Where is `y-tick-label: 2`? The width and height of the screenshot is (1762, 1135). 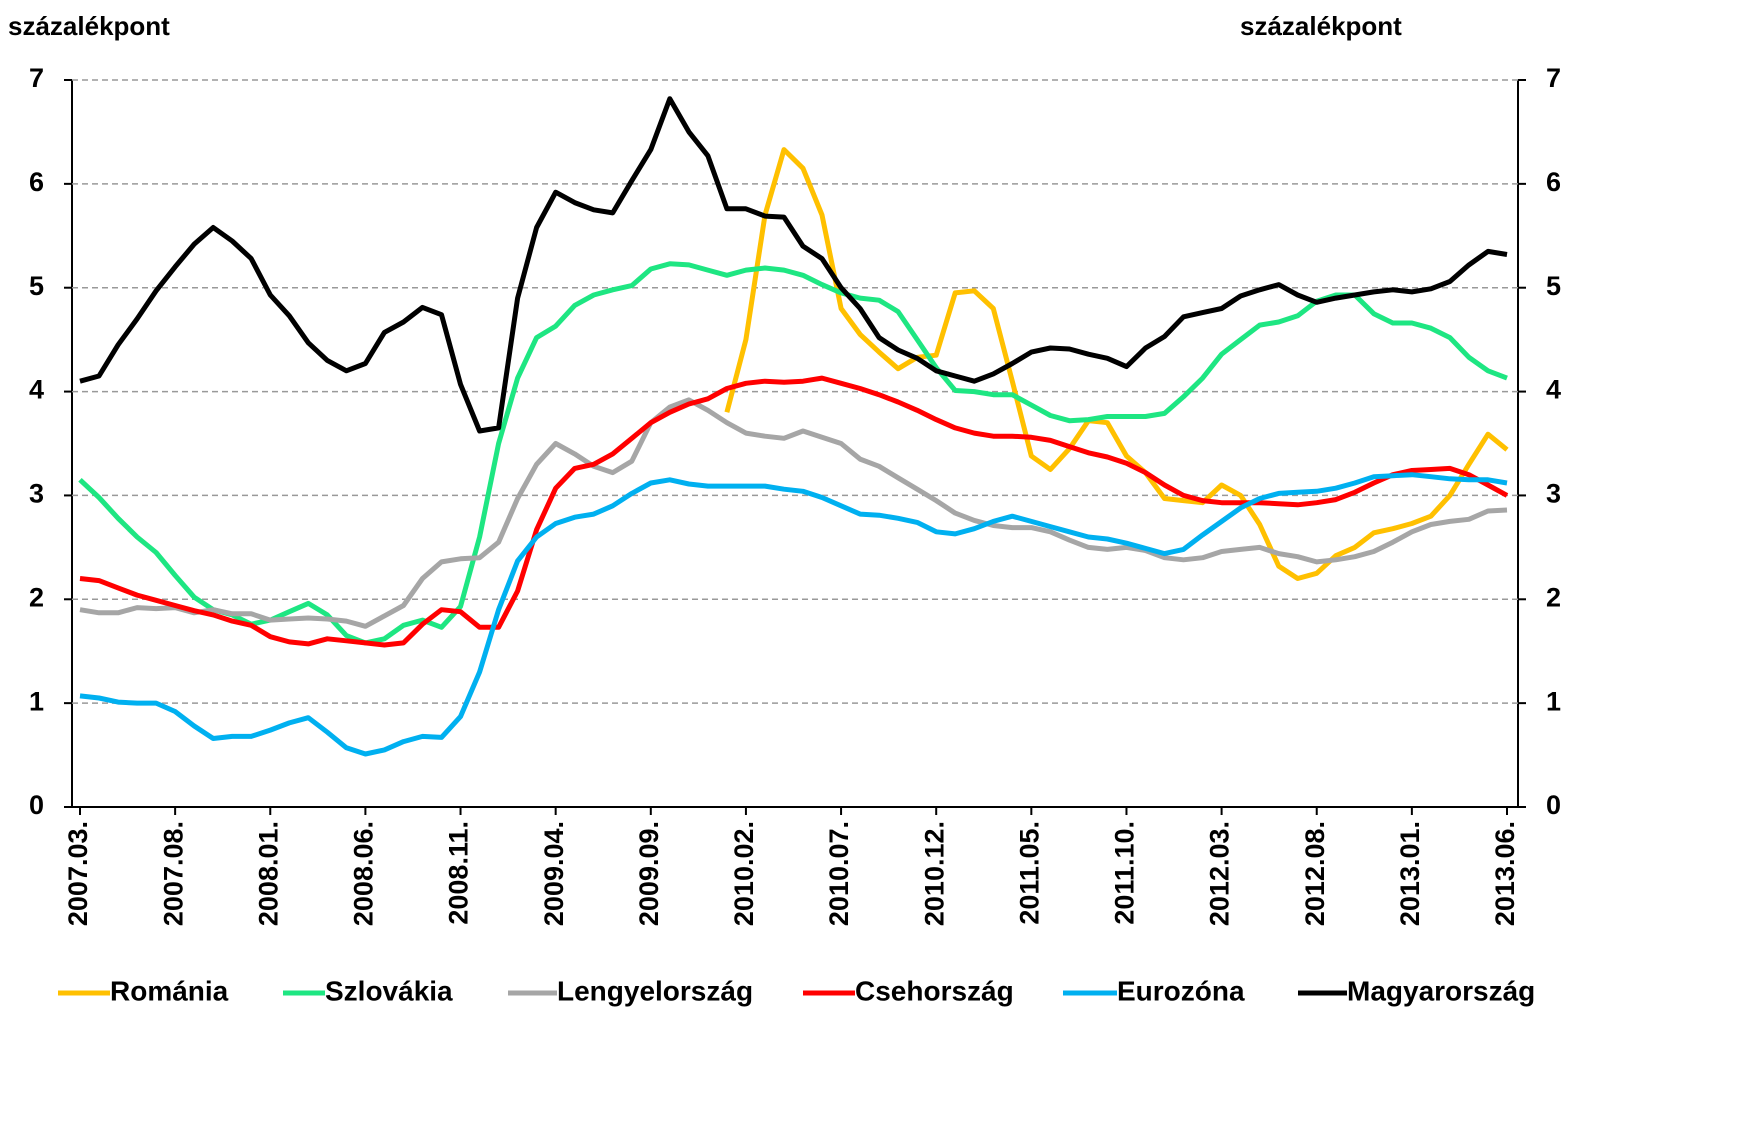 y-tick-label: 2 is located at coordinates (36, 597).